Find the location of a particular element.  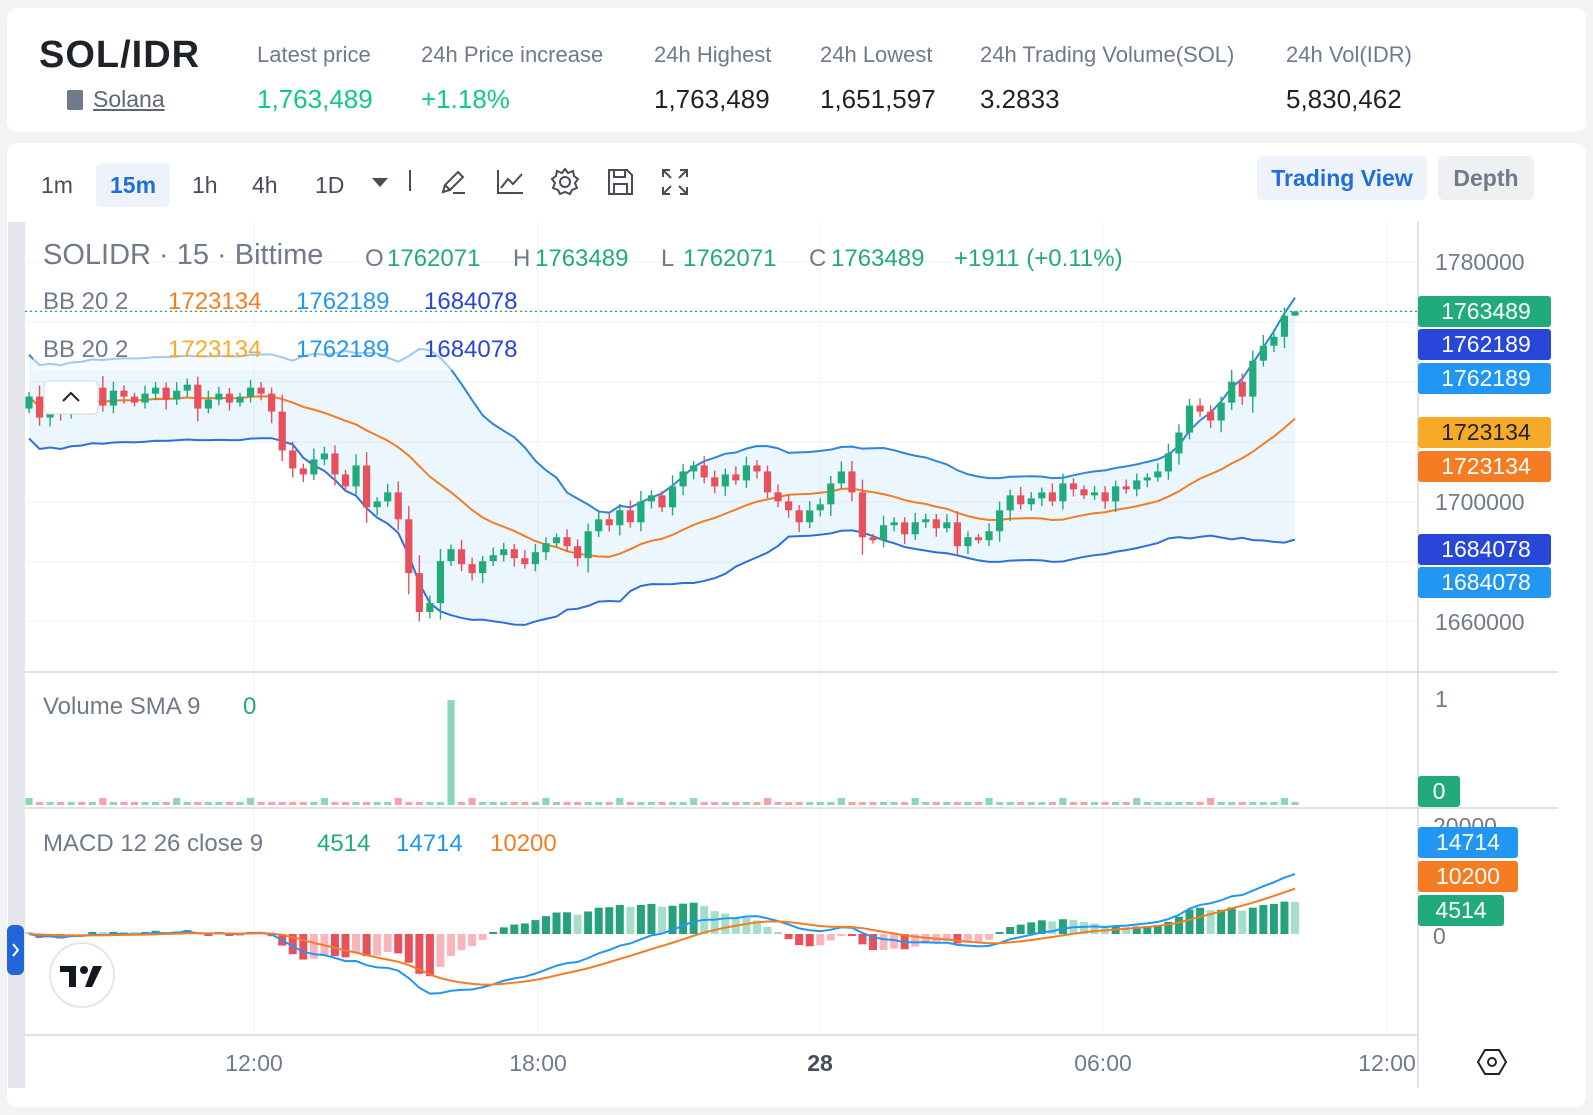

legend-volume-name: Volume SMA 9 is located at coordinates (121, 706).